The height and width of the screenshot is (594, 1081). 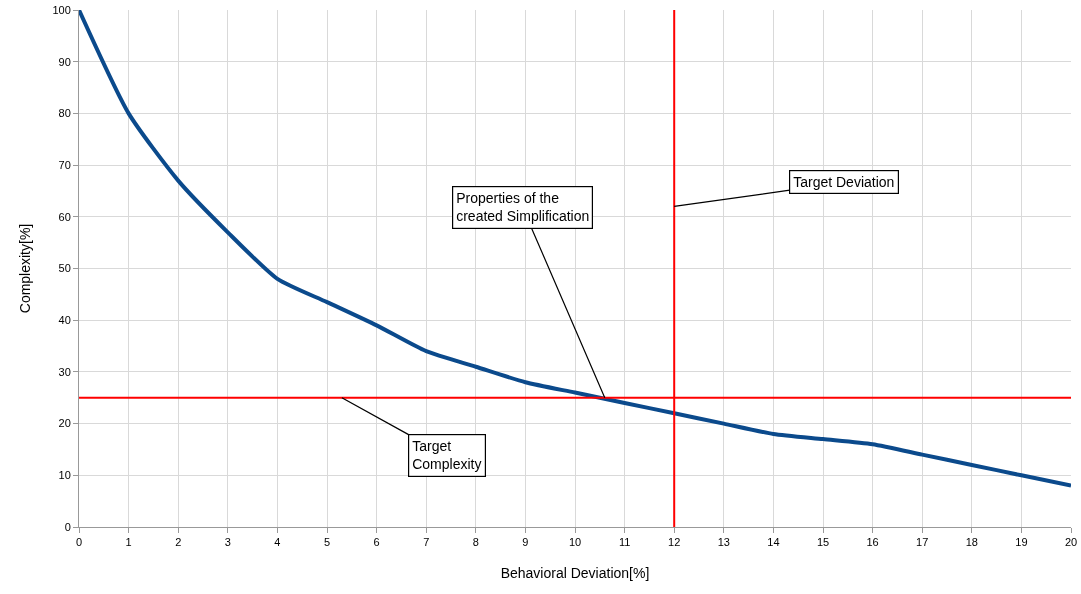 What do you see at coordinates (1071, 542) in the screenshot?
I see `x-tick-label: 20` at bounding box center [1071, 542].